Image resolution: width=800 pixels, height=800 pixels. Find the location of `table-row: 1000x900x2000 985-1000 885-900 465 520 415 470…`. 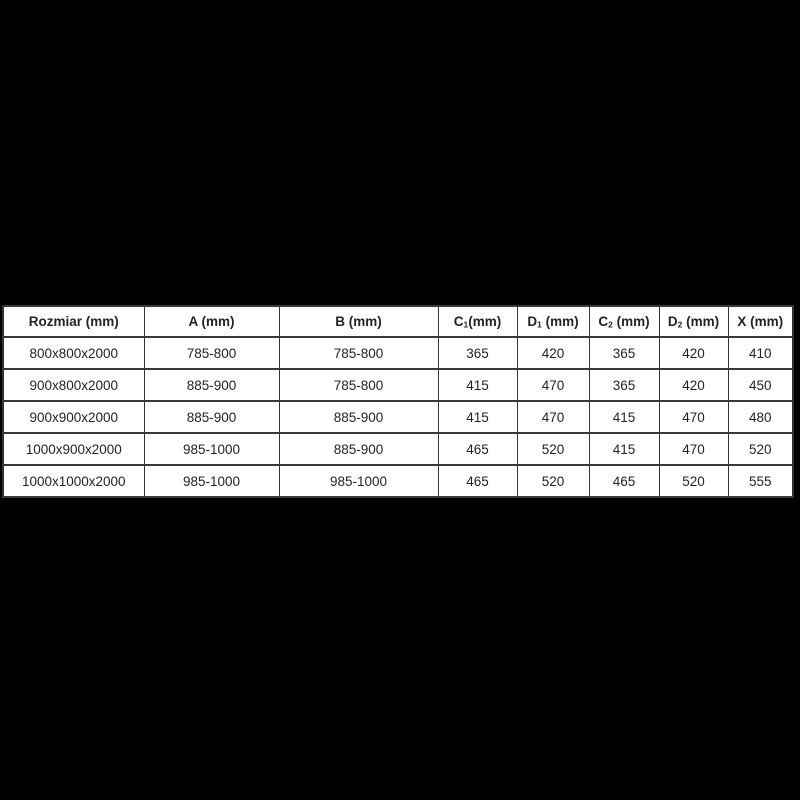

table-row: 1000x900x2000 985-1000 885-900 465 520 415 470… is located at coordinates (398, 449).